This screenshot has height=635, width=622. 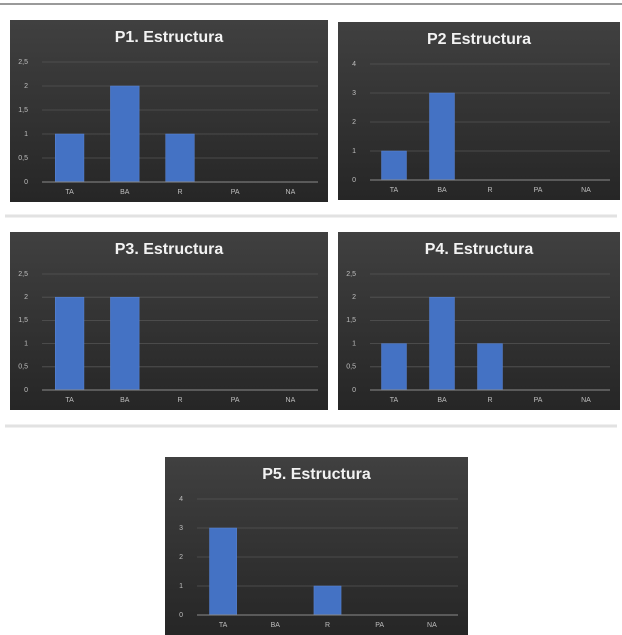 I want to click on chart-title: P5. Estructura, so click(x=316, y=474).